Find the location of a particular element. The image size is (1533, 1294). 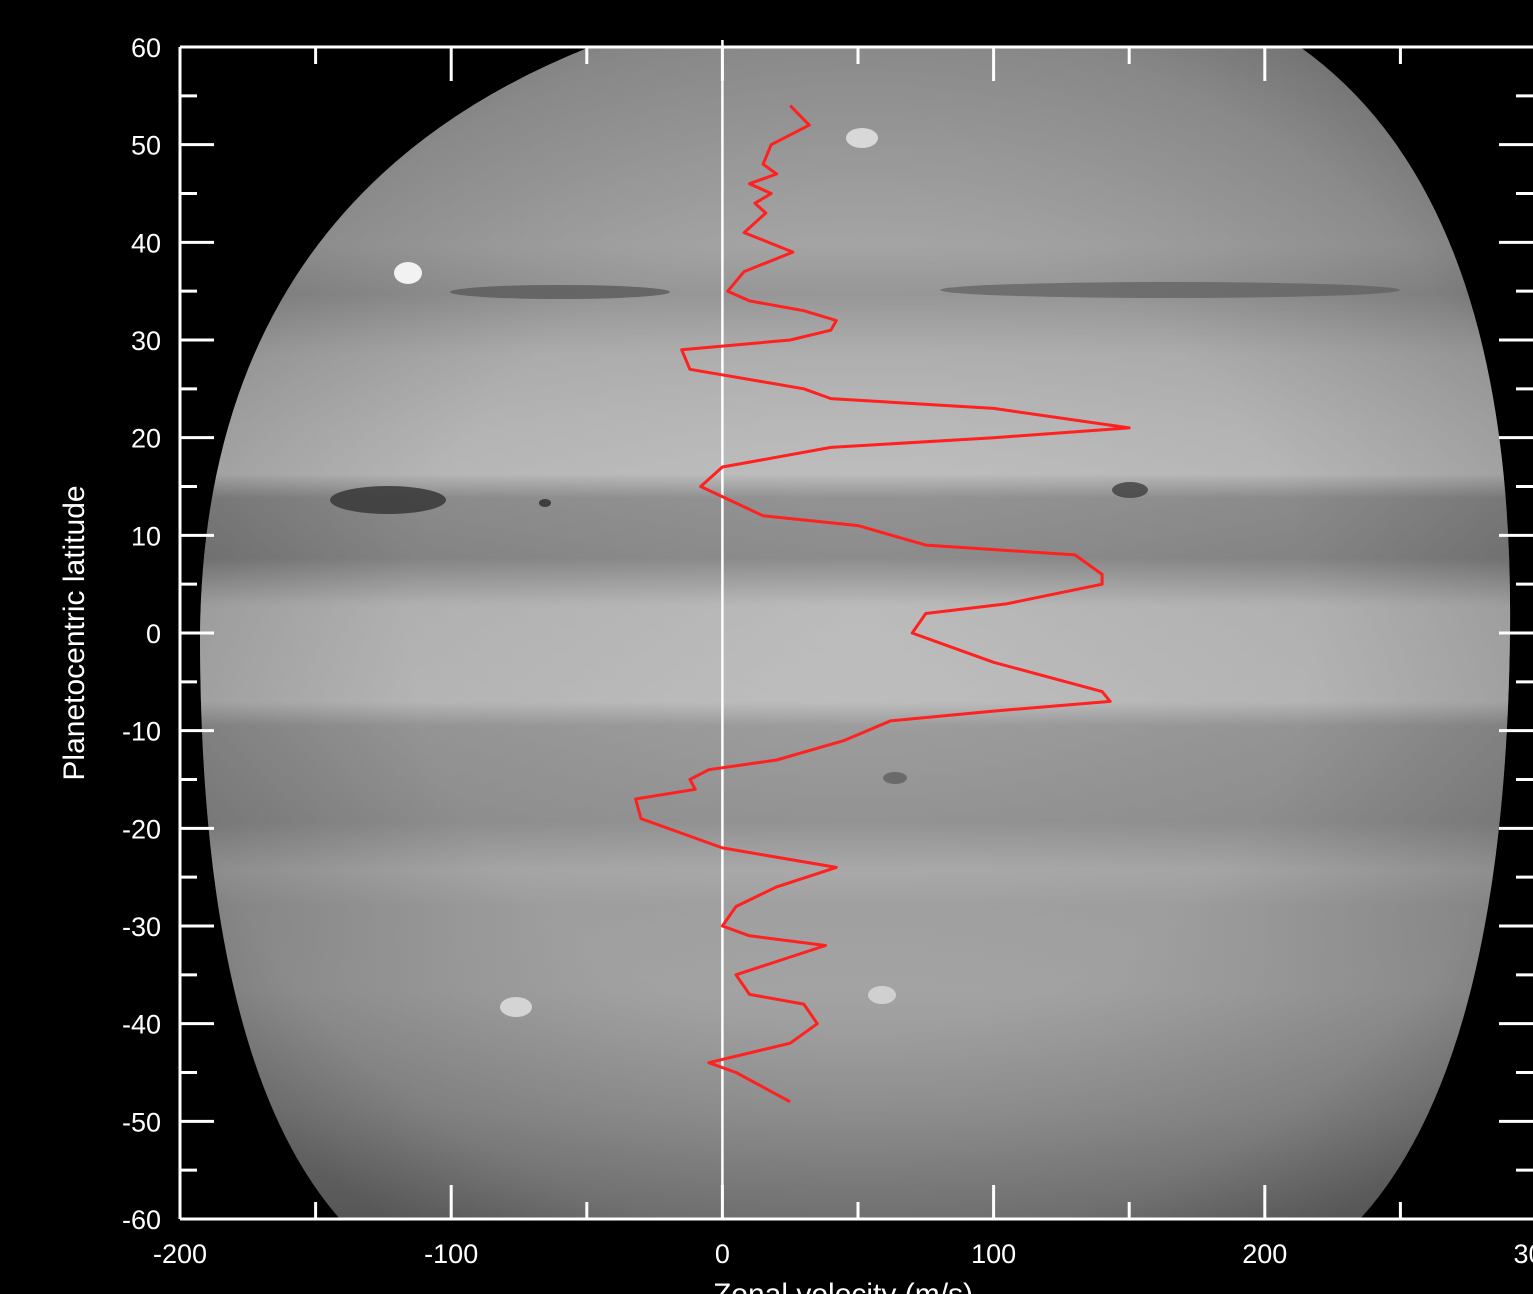

x-tick-label: 300 is located at coordinates (1523, 1254).